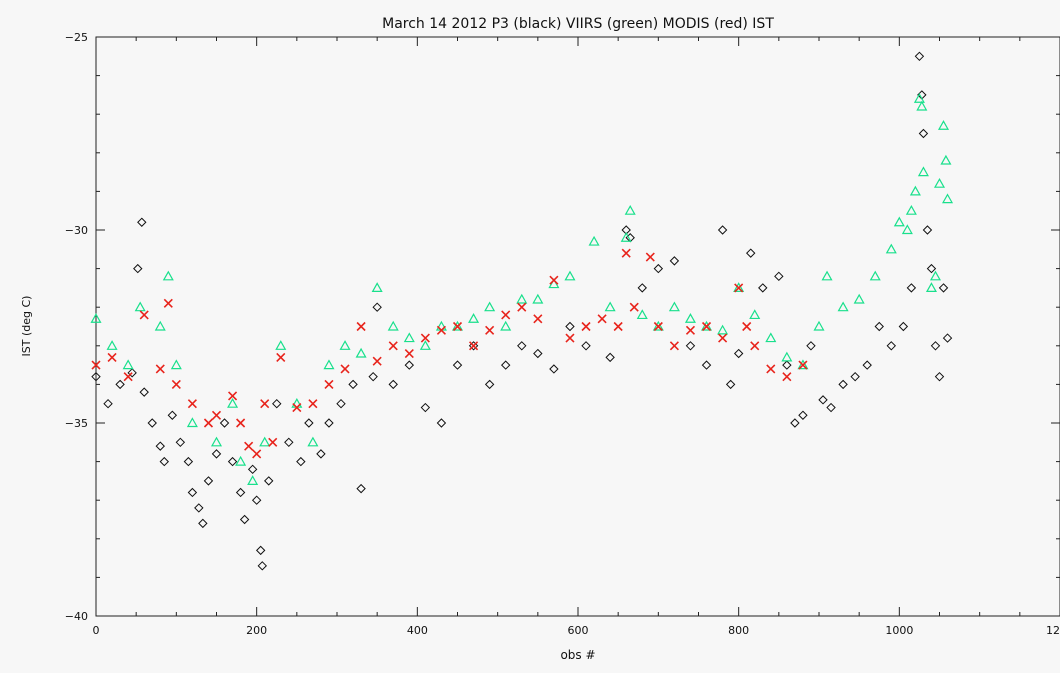  I want to click on x-tick-label: 200, so click(256, 630).